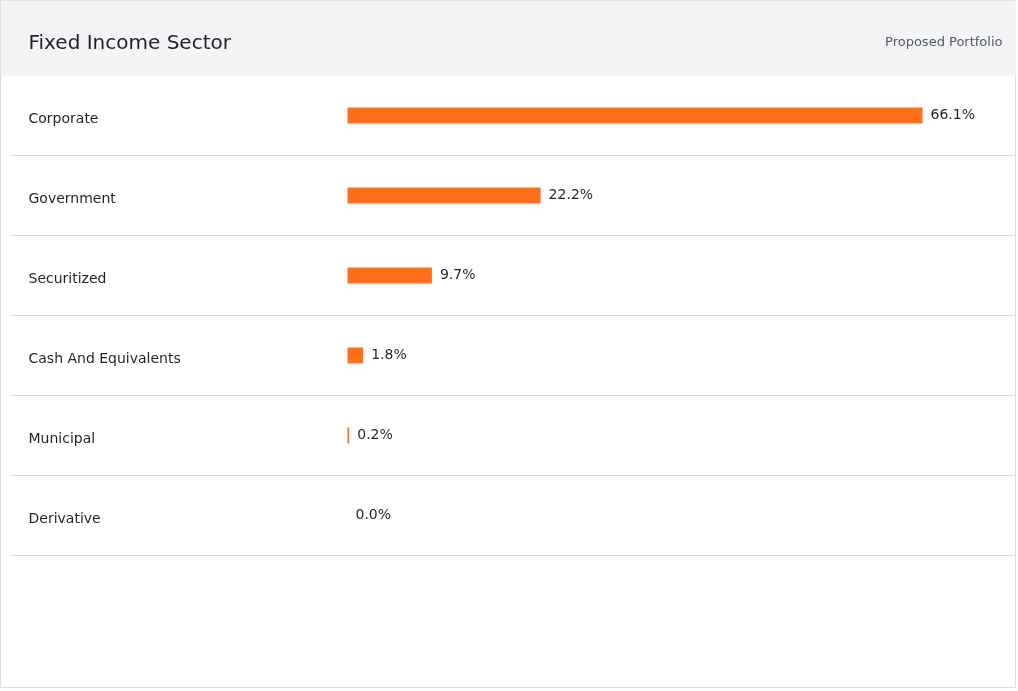  What do you see at coordinates (373, 513) in the screenshot?
I see `data-label: 0.0%` at bounding box center [373, 513].